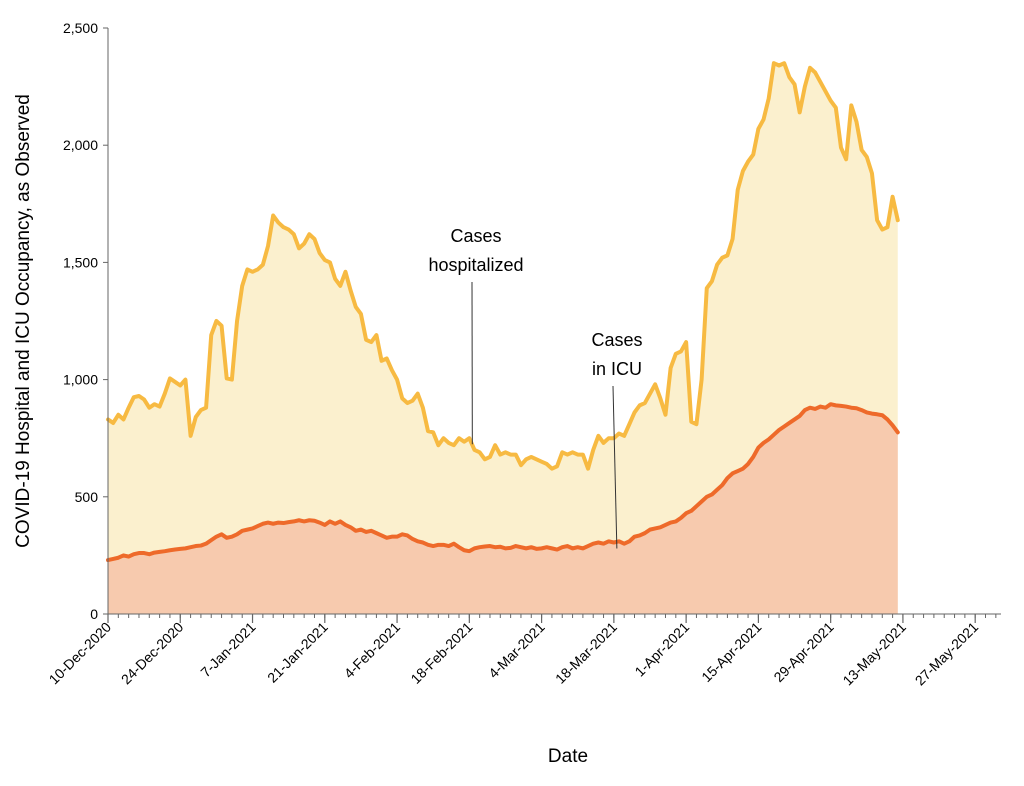 The height and width of the screenshot is (786, 1024). I want to click on x-tick-label: 1-Apr-2021, so click(661, 649).